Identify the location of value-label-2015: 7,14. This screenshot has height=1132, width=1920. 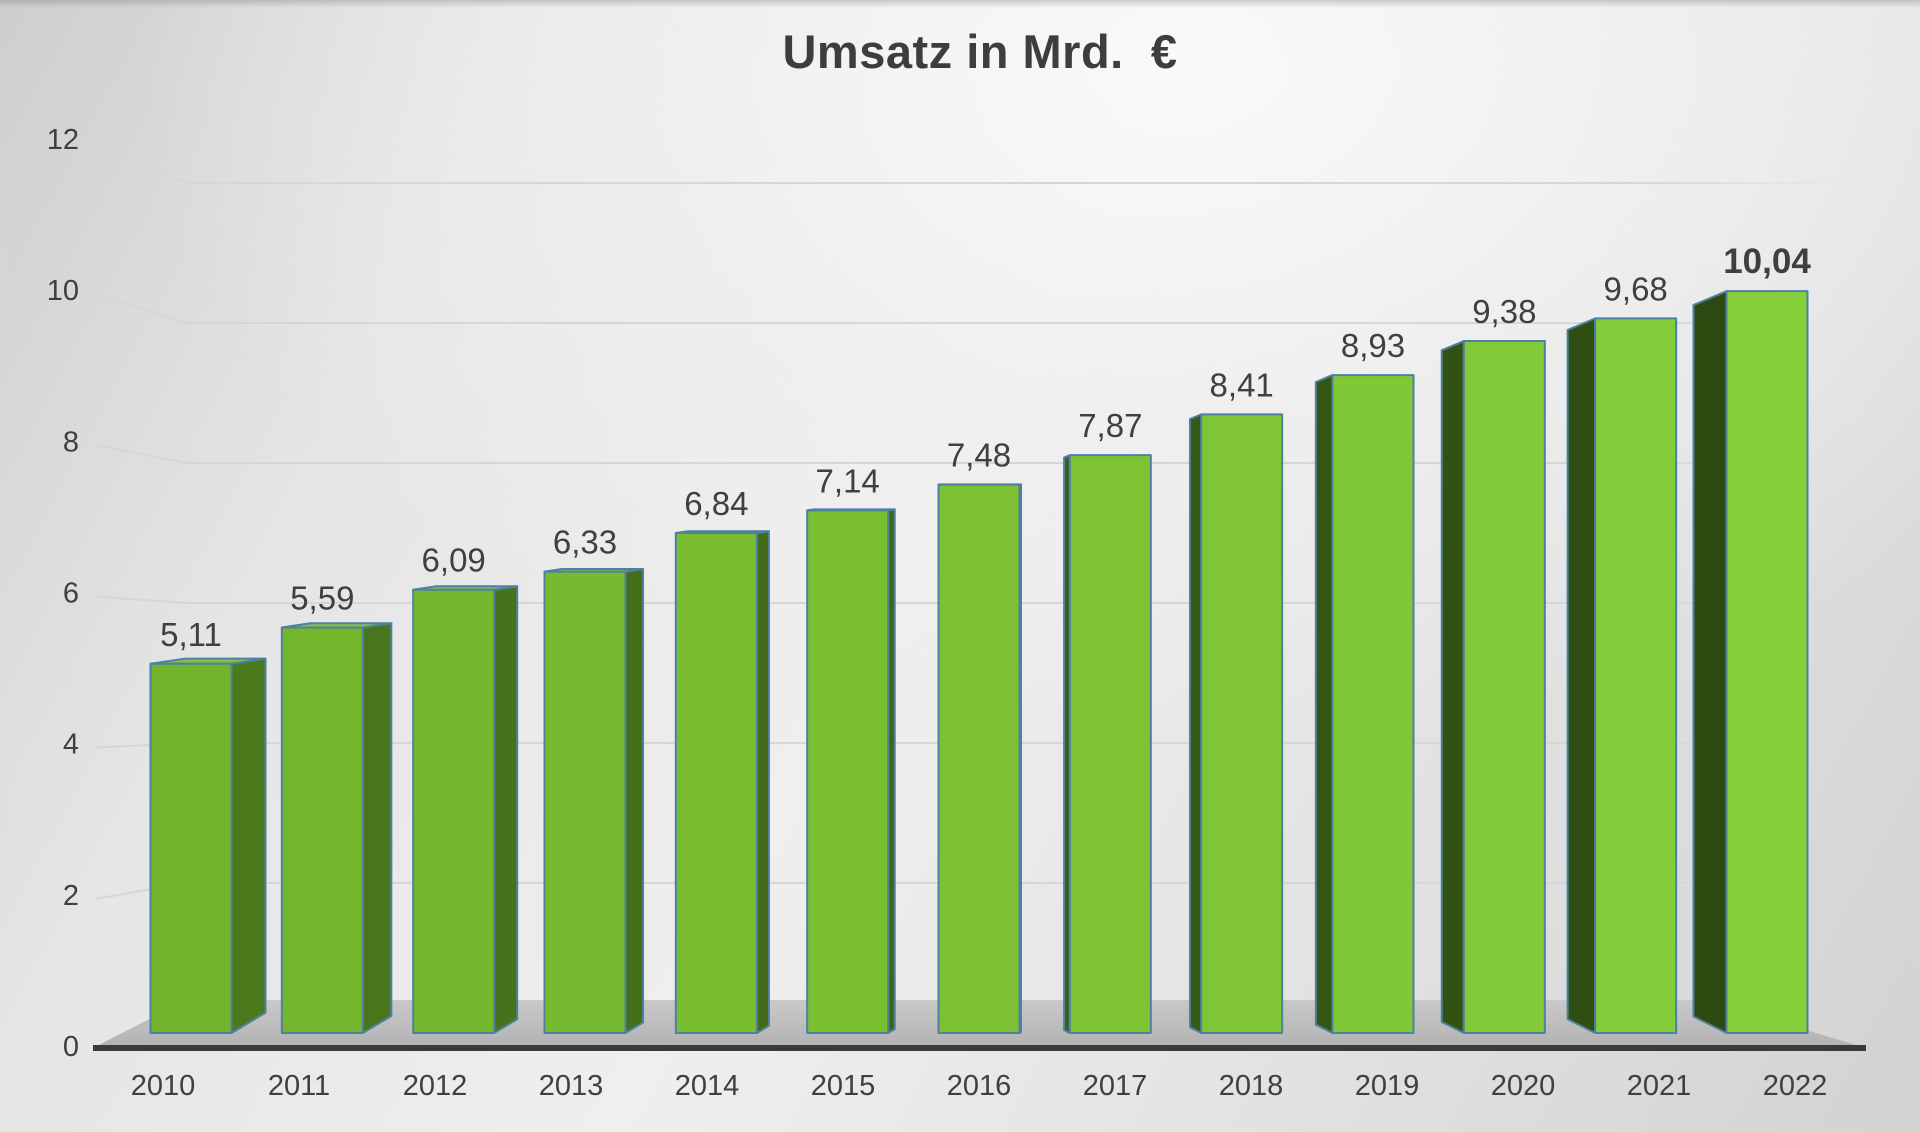
(848, 480).